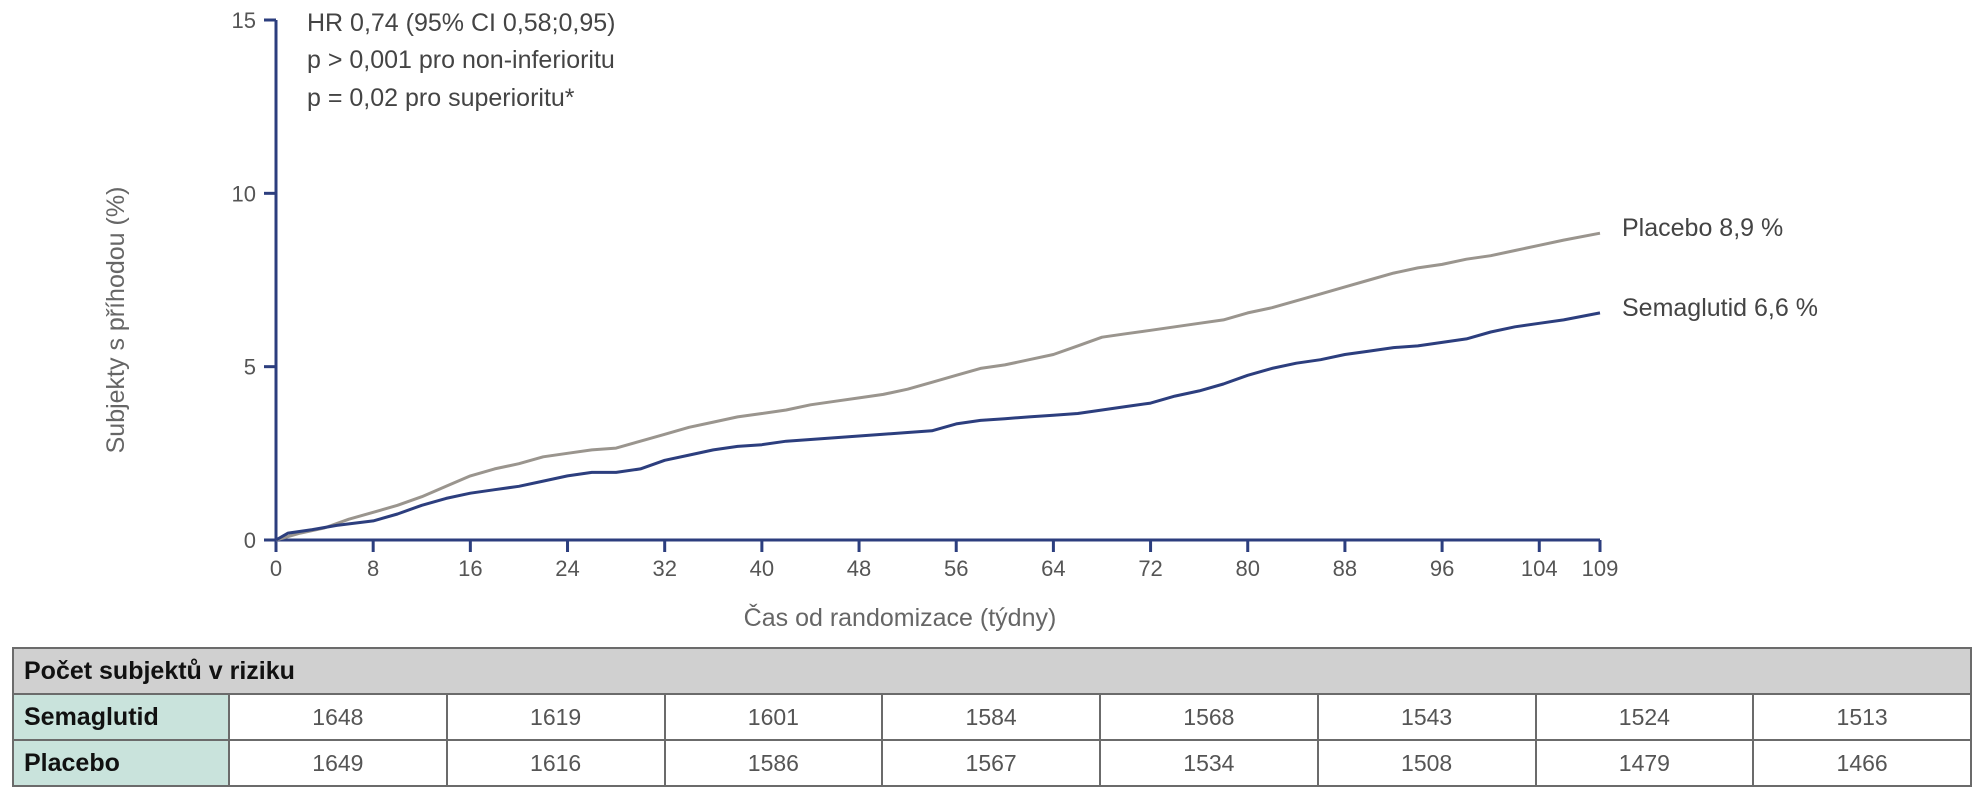  I want to click on risk-row-label: Semaglutid, so click(121, 717).